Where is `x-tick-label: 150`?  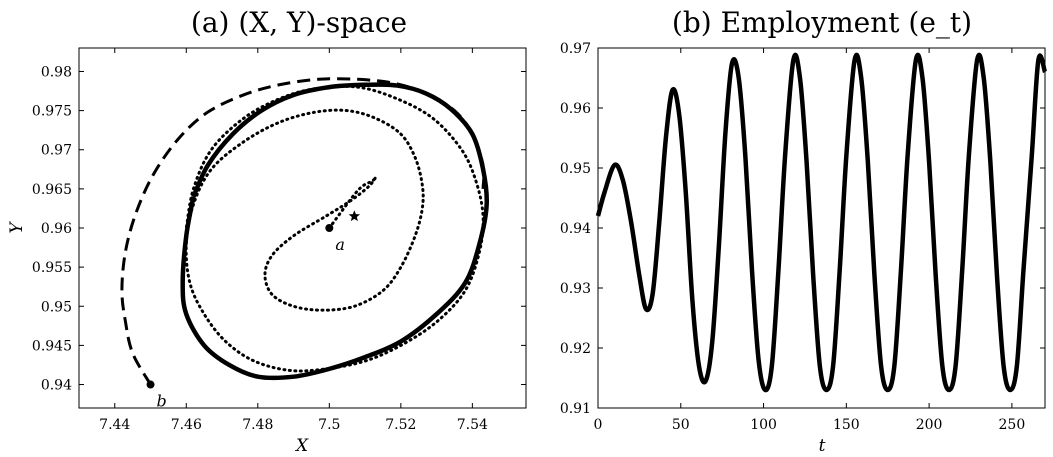
x-tick-label: 150 is located at coordinates (846, 425).